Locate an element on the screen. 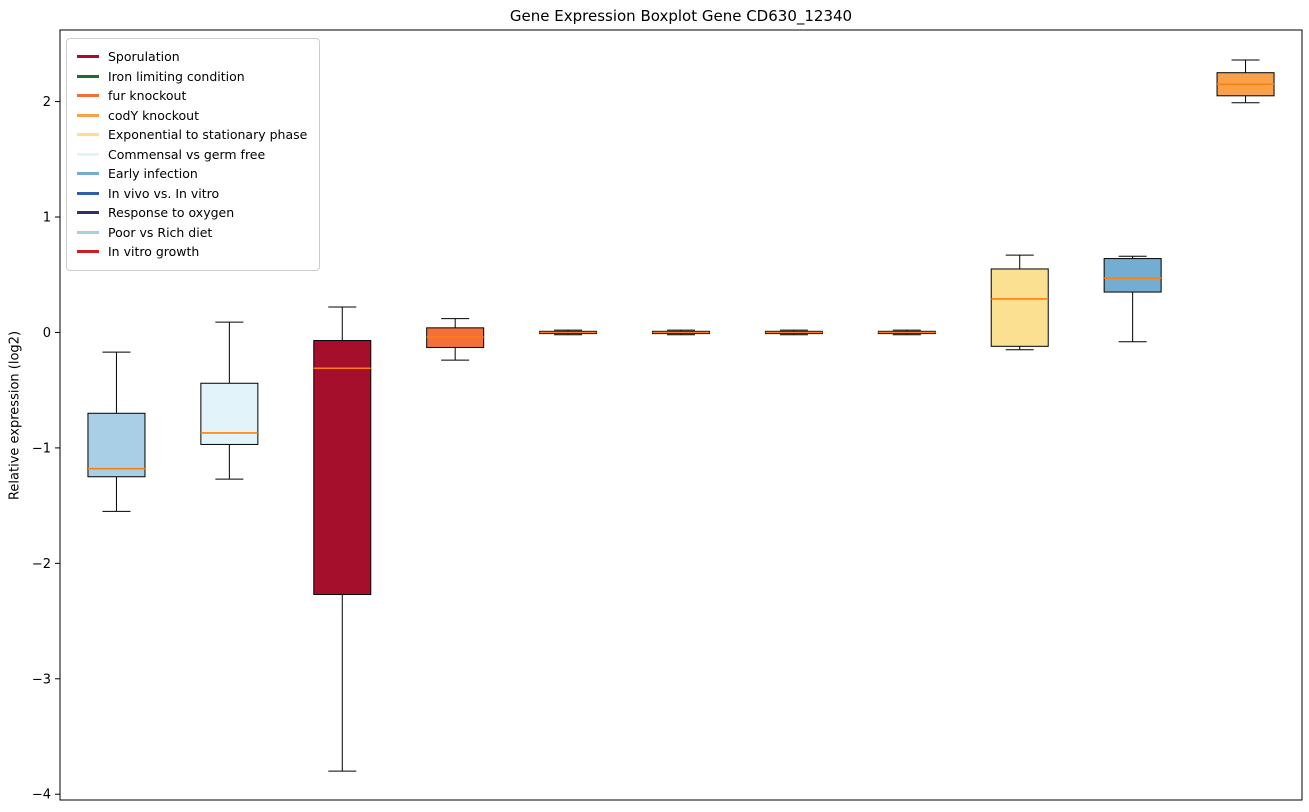  legend-label: In vitro growth is located at coordinates (154, 252).